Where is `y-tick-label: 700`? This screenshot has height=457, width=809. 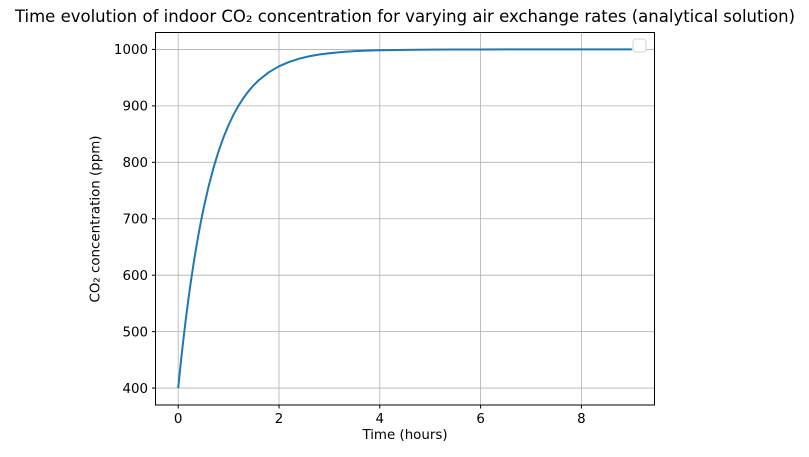
y-tick-label: 700 is located at coordinates (135, 219).